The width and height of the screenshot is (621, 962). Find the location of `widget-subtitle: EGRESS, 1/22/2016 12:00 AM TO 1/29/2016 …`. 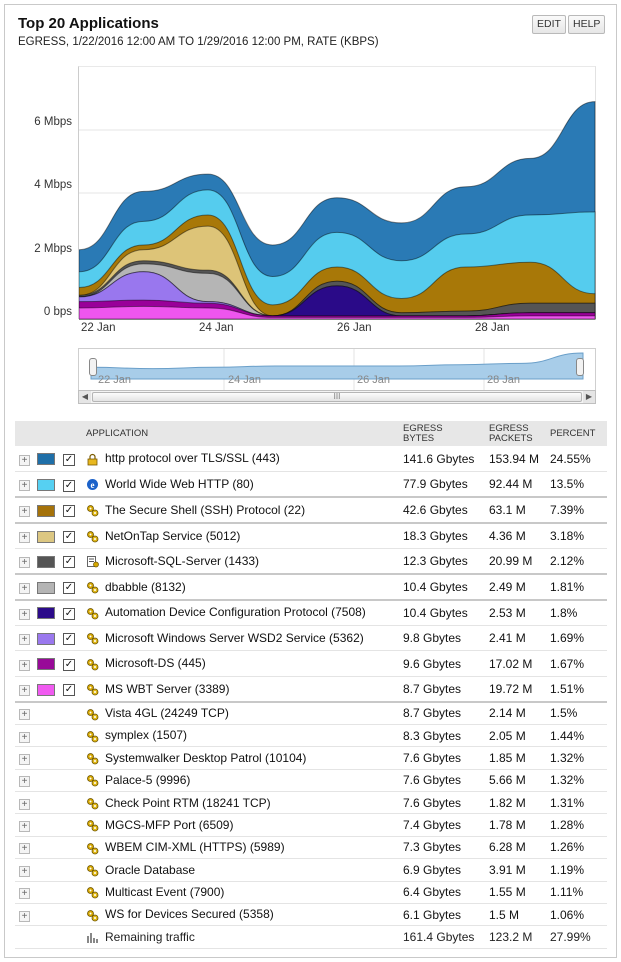

widget-subtitle: EGRESS, 1/22/2016 12:00 AM TO 1/29/2016 … is located at coordinates (198, 42).